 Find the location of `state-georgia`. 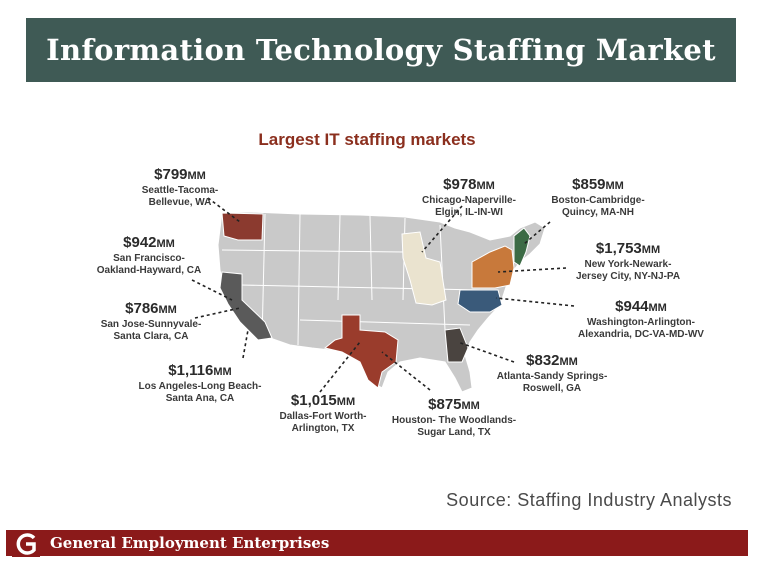

state-georgia is located at coordinates (456, 345).